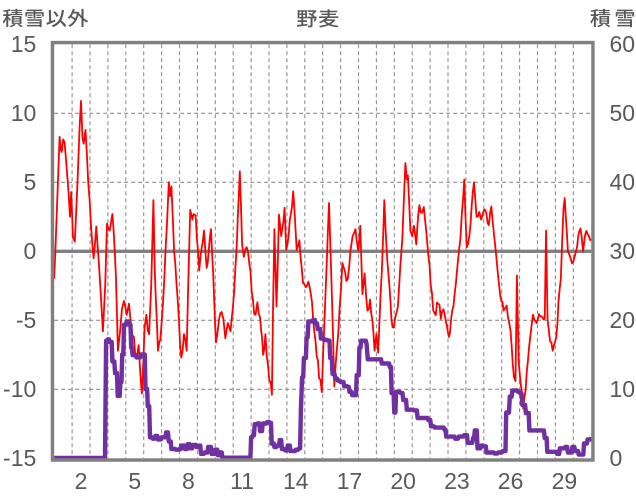  Describe the element at coordinates (457, 481) in the screenshot. I see `svg-text: 23` at that location.